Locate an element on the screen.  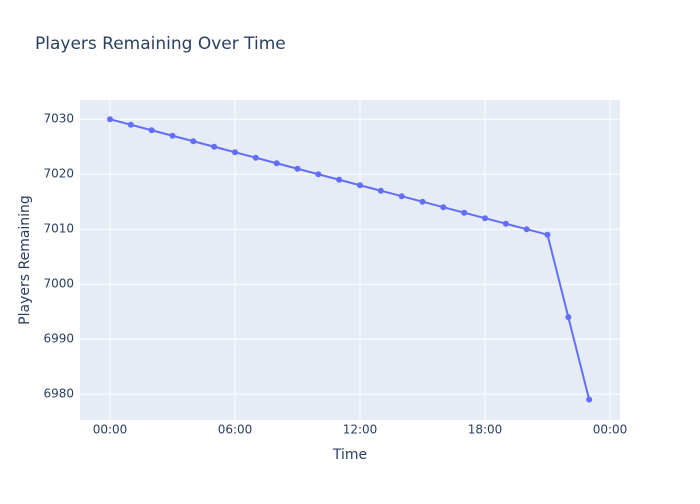
y-tick-label: 7000 is located at coordinates (58, 284).